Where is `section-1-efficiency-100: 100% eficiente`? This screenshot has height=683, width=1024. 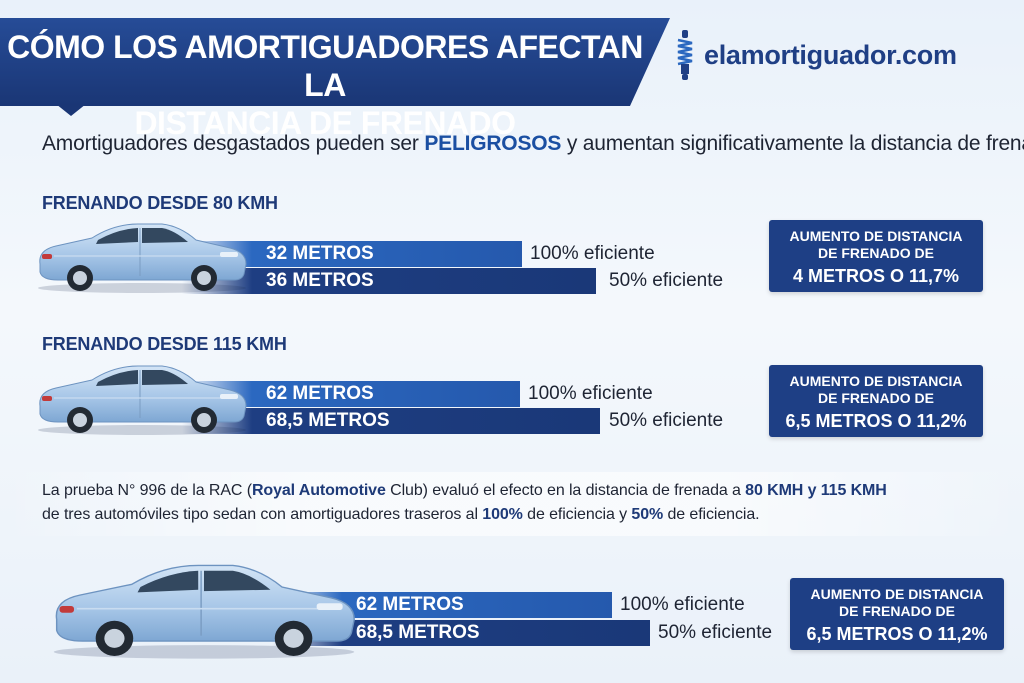
section-1-efficiency-100: 100% eficiente is located at coordinates (592, 253).